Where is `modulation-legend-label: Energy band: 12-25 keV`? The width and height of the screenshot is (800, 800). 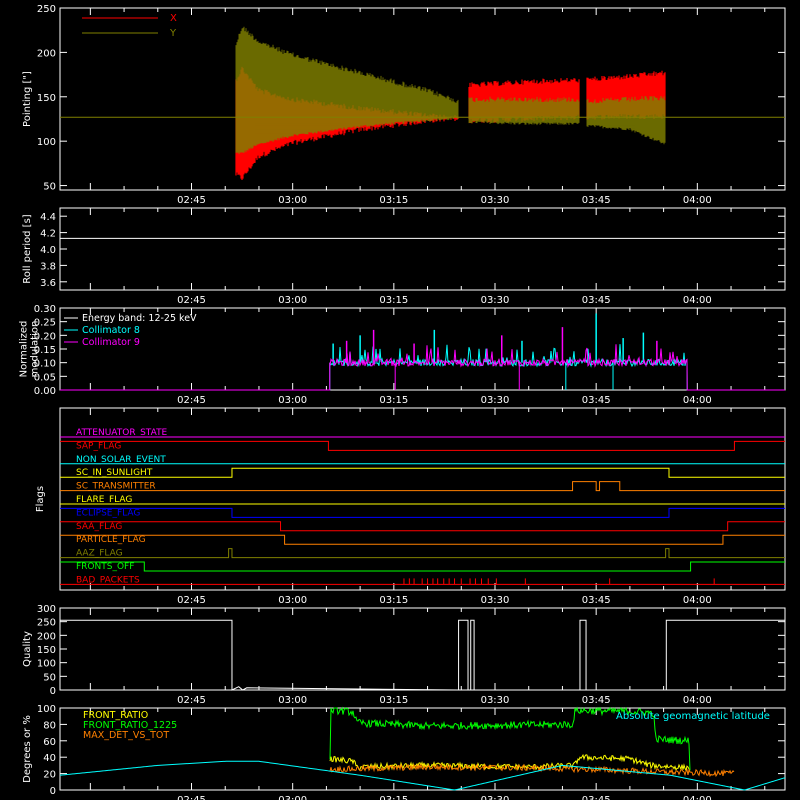 modulation-legend-label: Energy band: 12-25 keV is located at coordinates (139, 318).